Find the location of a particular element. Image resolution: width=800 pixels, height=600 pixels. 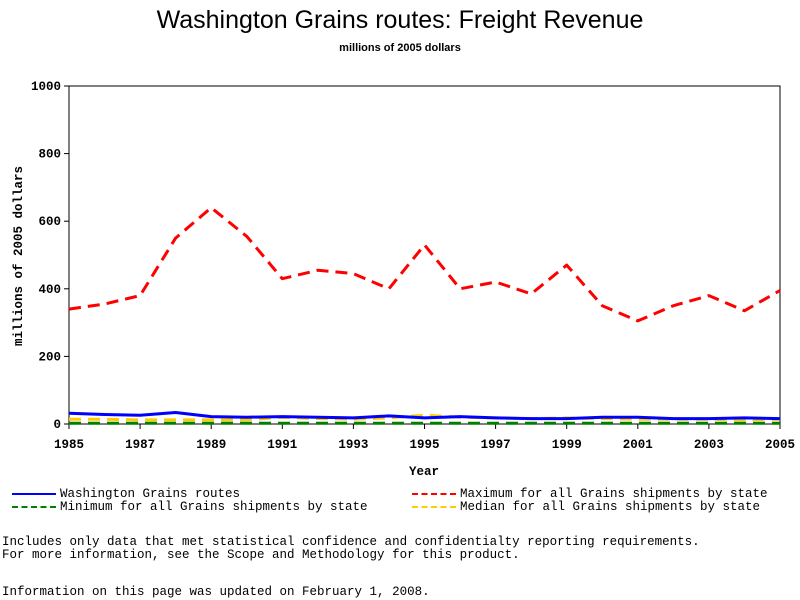

y-axis-label: millions of 2005 dollars is located at coordinates (19, 256).